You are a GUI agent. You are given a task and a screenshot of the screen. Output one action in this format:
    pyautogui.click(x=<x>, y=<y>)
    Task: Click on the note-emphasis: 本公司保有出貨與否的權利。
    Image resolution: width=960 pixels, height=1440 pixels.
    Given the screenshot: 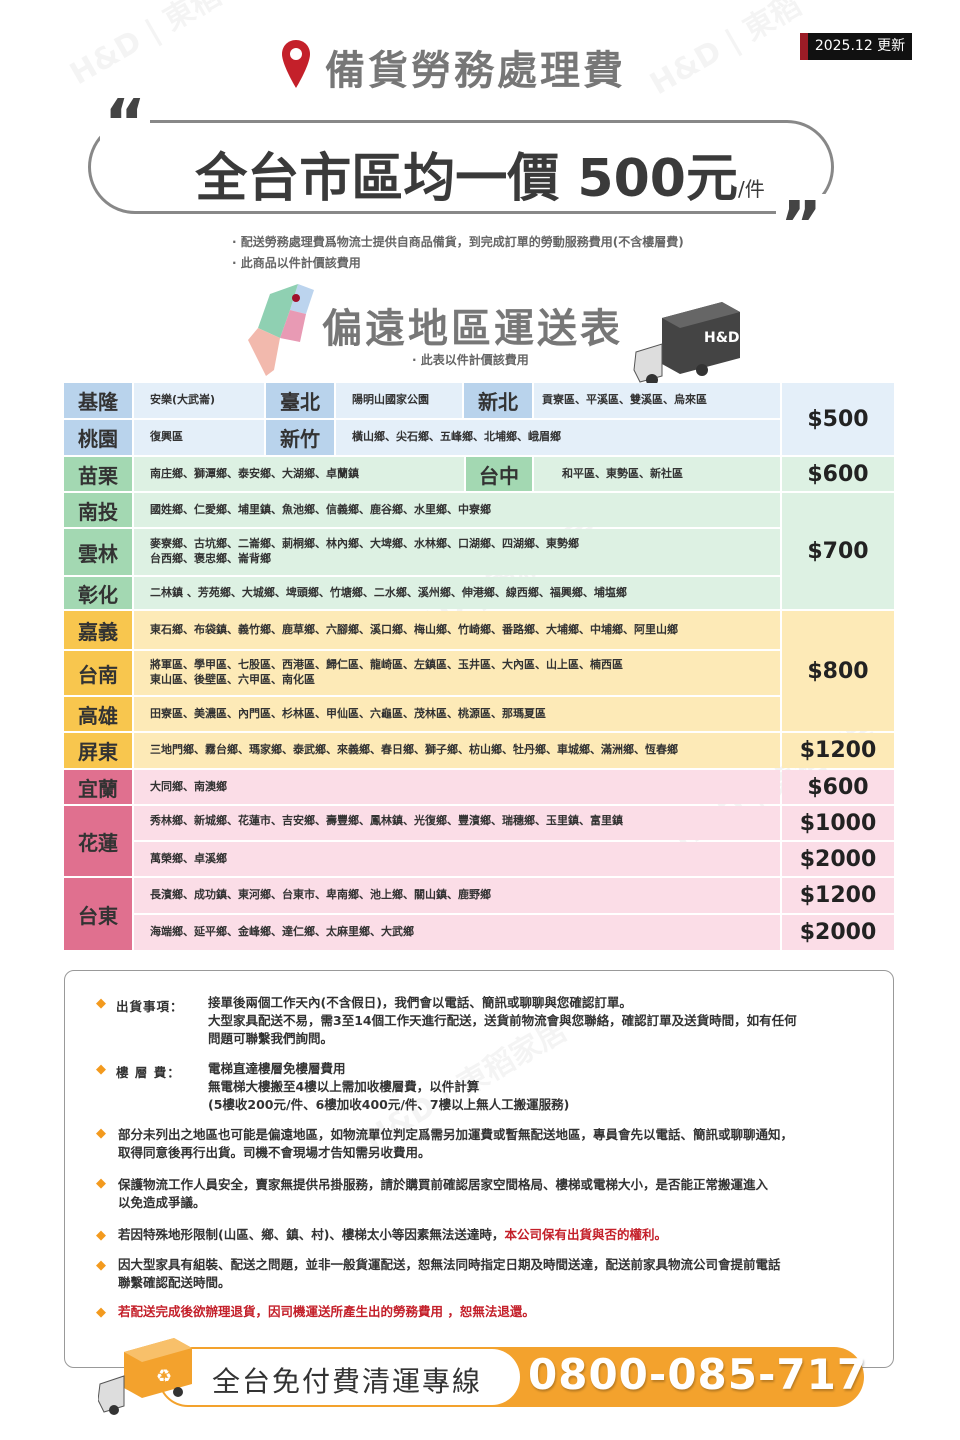 What is the action you would take?
    pyautogui.click(x=585, y=1234)
    